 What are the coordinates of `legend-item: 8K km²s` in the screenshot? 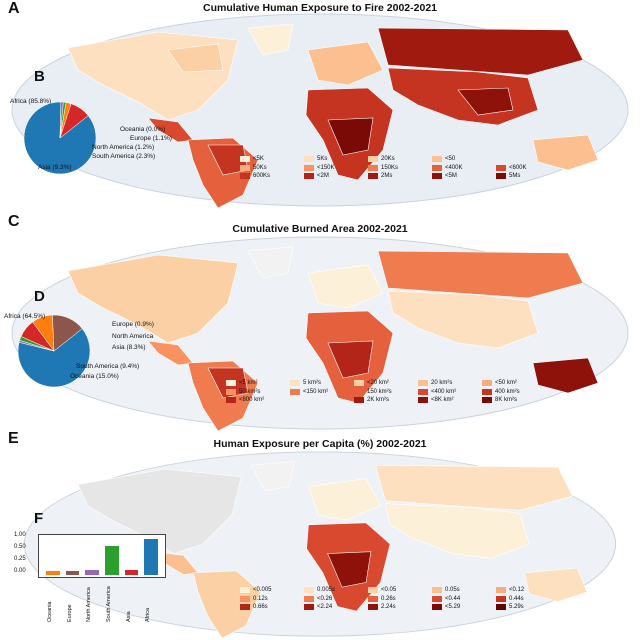 It's located at (514, 400).